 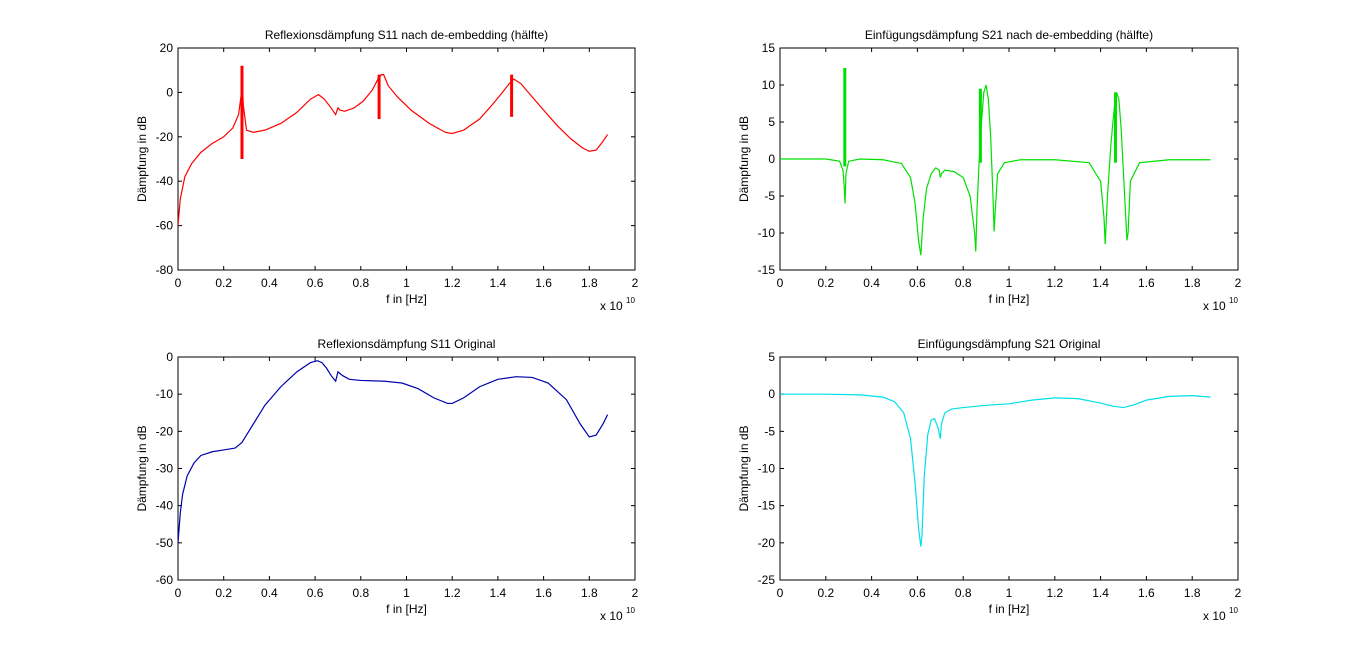 I want to click on y-tick-label: 20, so click(x=167, y=48).